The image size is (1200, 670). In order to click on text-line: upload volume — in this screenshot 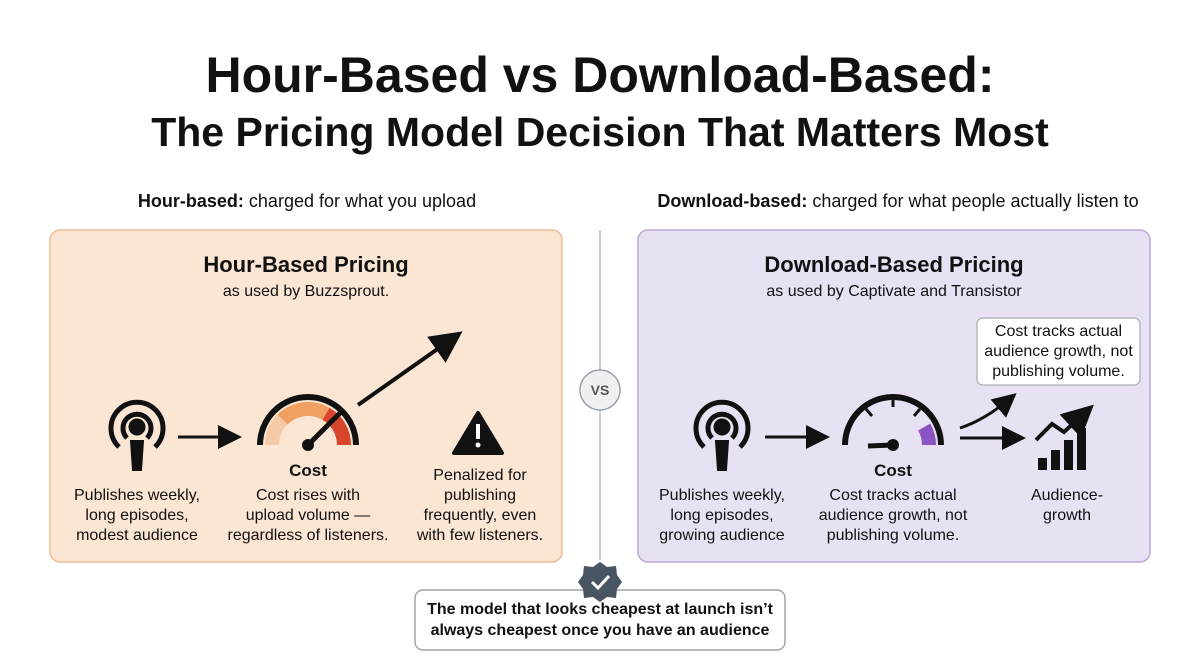, I will do `click(308, 515)`.